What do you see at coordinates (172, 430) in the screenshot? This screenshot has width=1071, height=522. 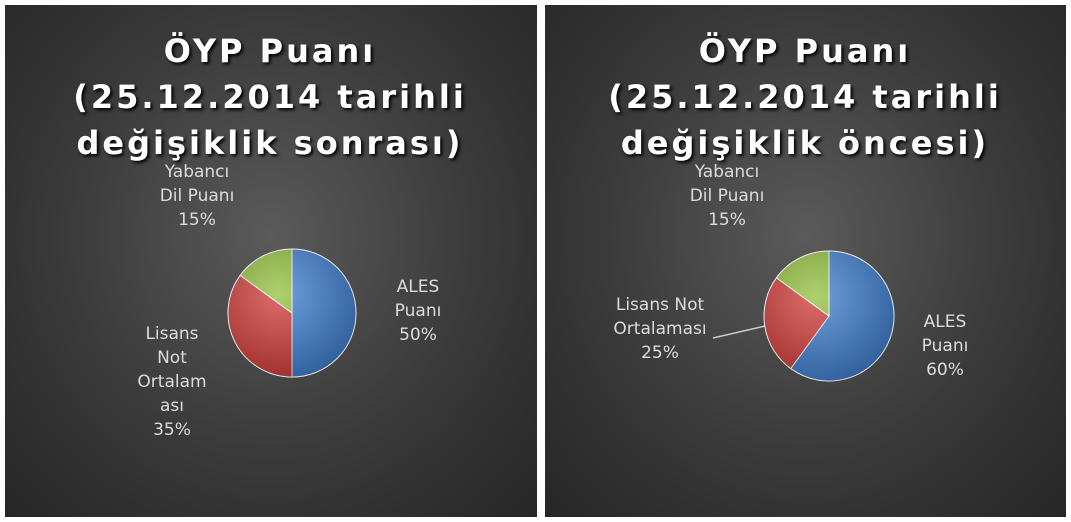 I see `slice-value: 35%` at bounding box center [172, 430].